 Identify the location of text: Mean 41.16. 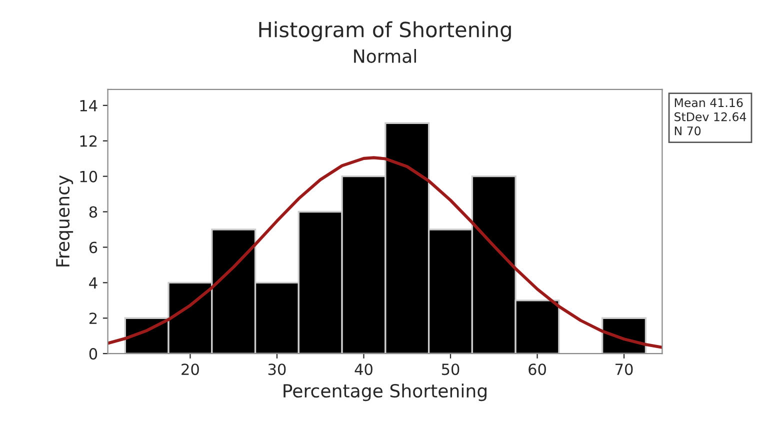
(708, 103).